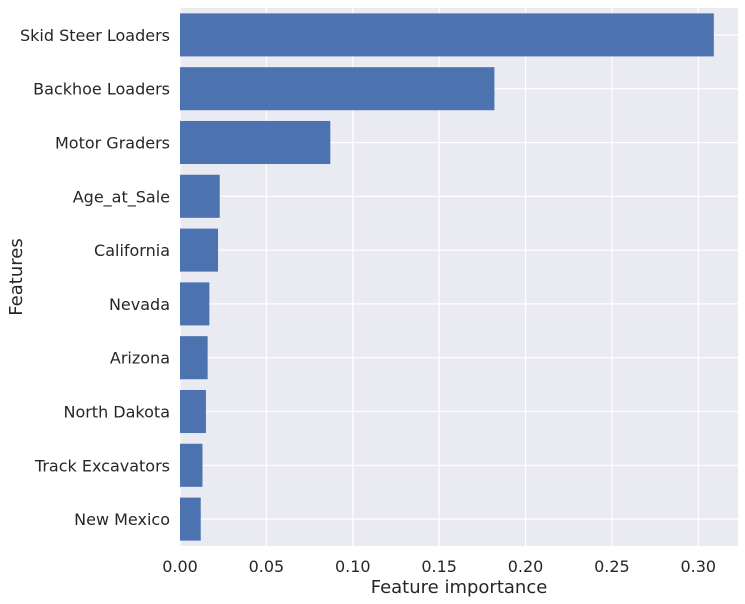 The image size is (745, 604). I want to click on bar-arizona, so click(194, 358).